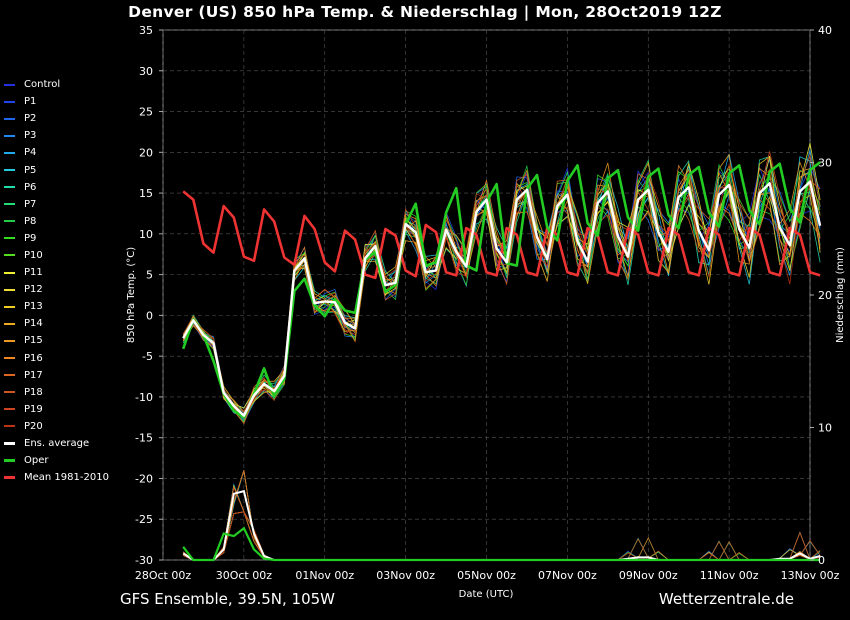 The height and width of the screenshot is (620, 850). I want to click on legend-item: P14, so click(56, 323).